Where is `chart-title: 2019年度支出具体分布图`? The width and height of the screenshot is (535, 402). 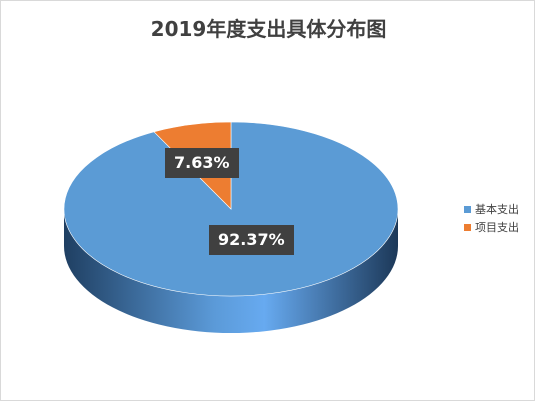 chart-title: 2019年度支出具体分布图 is located at coordinates (268, 29).